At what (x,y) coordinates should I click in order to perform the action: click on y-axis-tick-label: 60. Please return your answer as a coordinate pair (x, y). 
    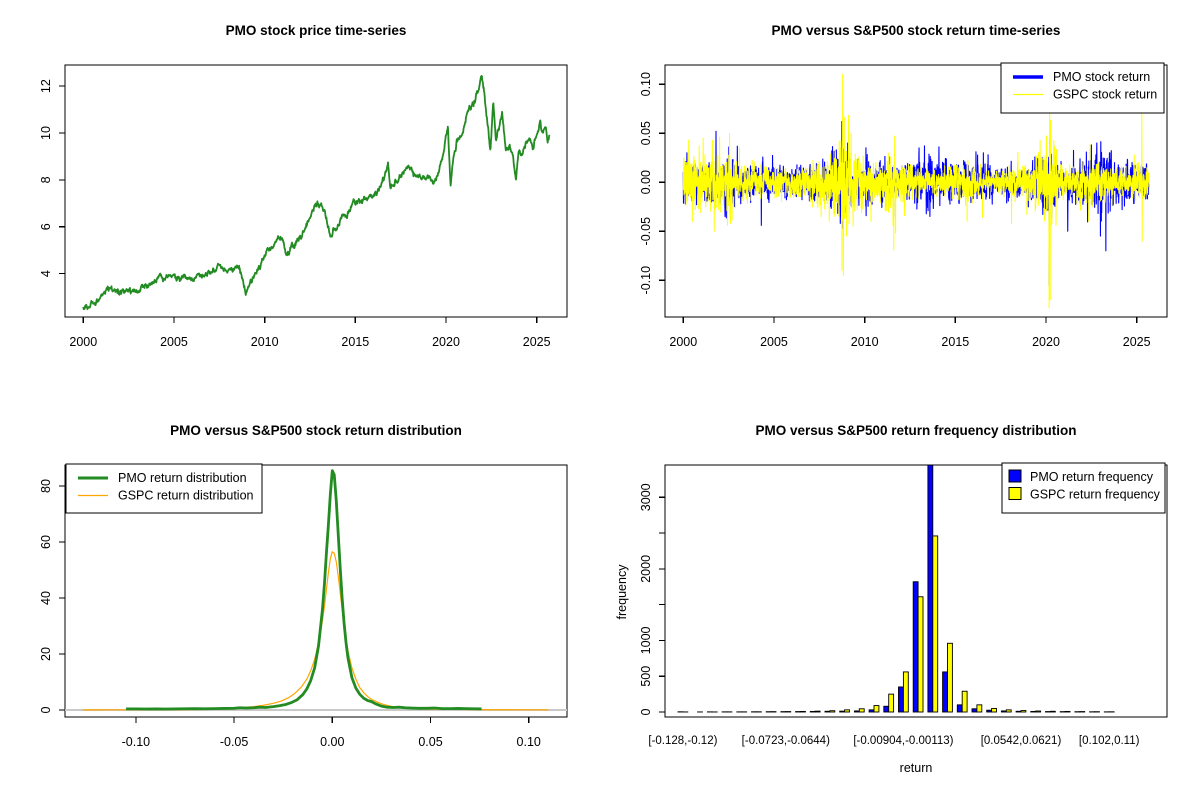
    Looking at the image, I should click on (46, 542).